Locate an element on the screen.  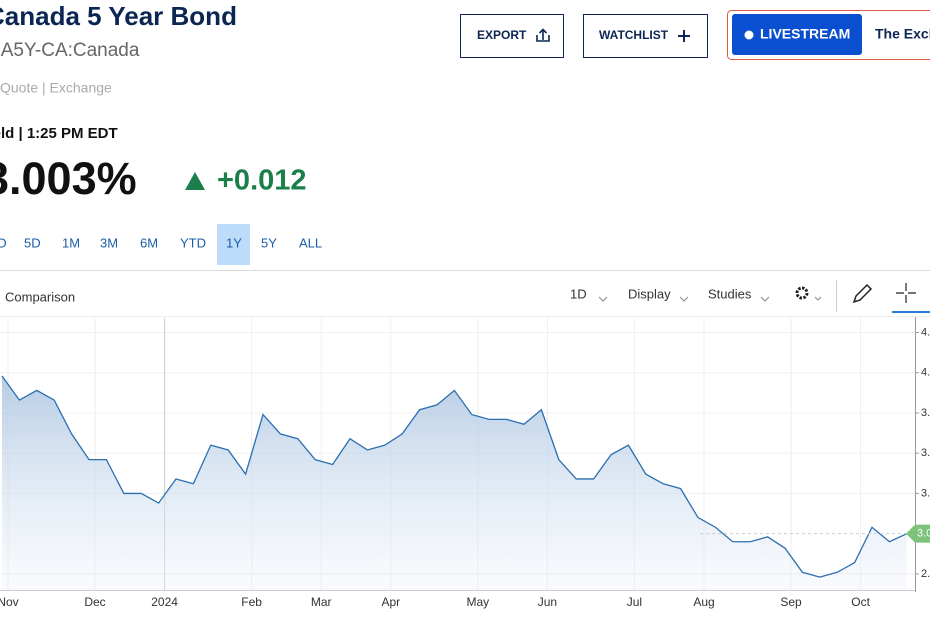
x-tick-label: Jul is located at coordinates (634, 602).